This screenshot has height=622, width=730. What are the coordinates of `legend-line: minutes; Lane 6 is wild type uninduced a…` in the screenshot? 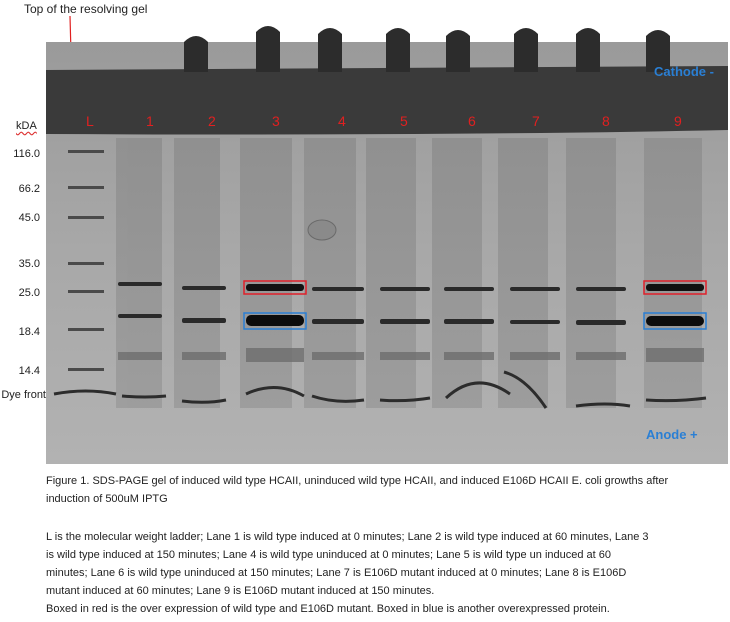 It's located at (336, 573).